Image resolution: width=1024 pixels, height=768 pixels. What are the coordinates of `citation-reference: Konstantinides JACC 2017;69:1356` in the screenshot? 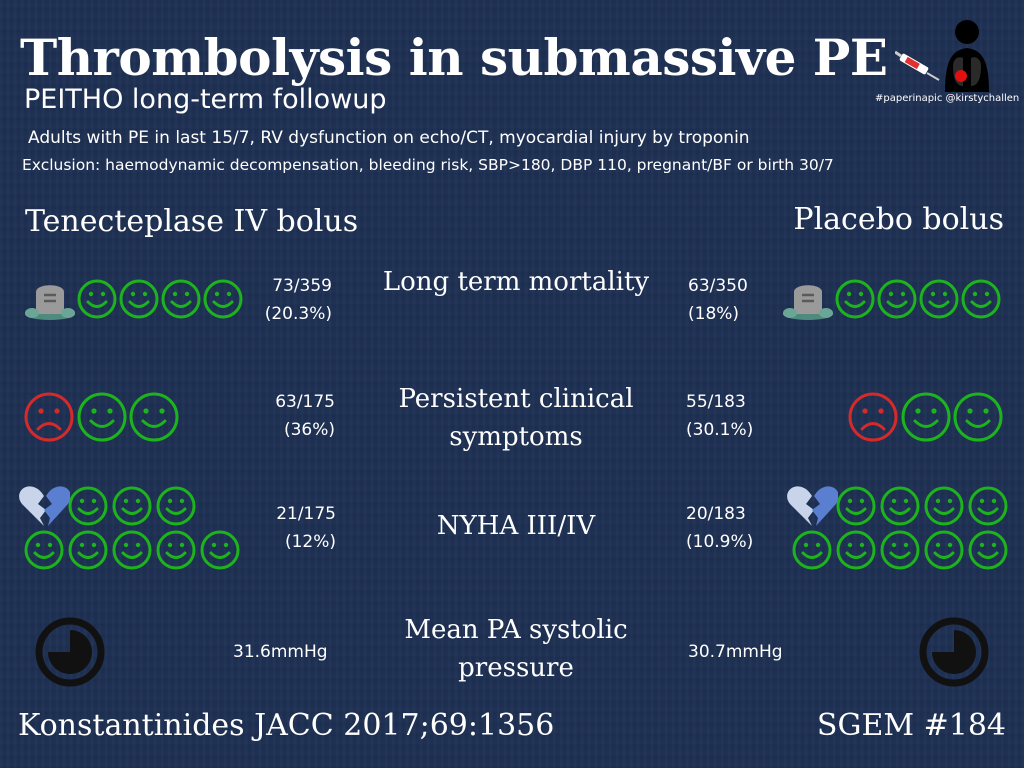 It's located at (286, 725).